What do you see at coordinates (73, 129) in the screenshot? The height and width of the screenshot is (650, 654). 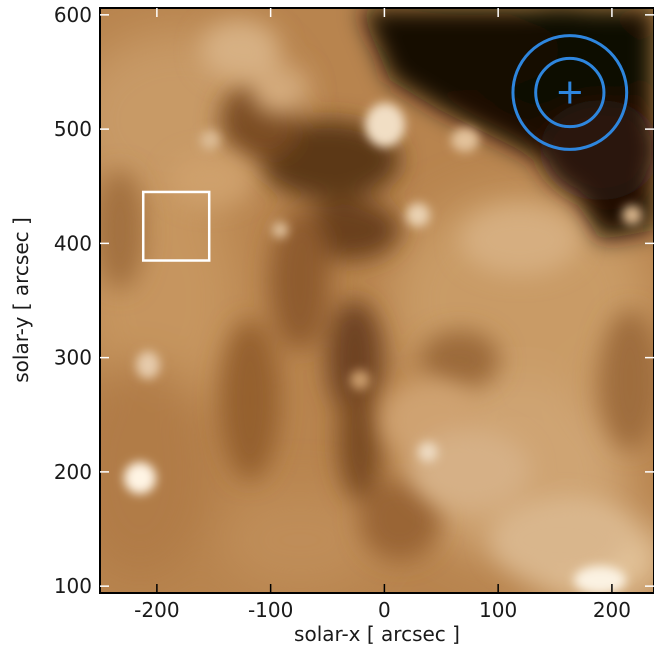 I see `y-tick-label: 500` at bounding box center [73, 129].